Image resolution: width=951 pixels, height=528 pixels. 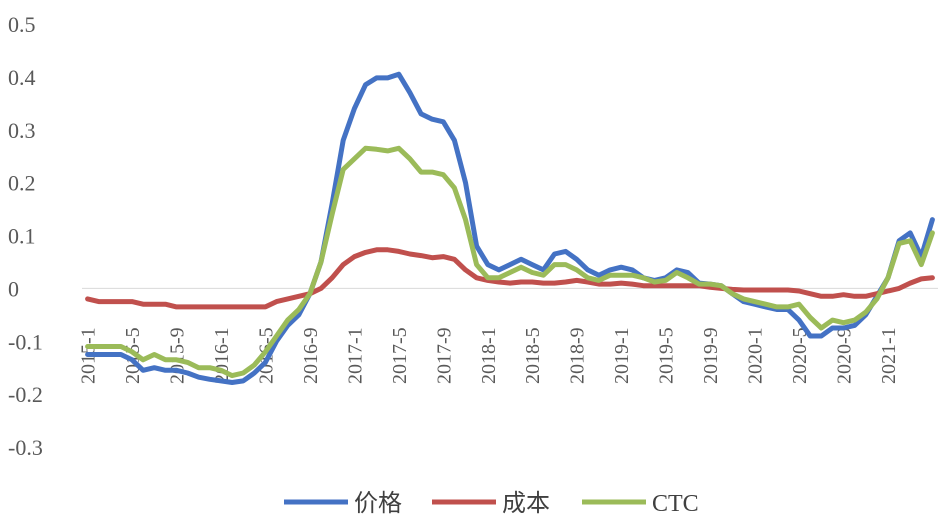 What do you see at coordinates (25, 394) in the screenshot?
I see `y-tick-label: -0.2` at bounding box center [25, 394].